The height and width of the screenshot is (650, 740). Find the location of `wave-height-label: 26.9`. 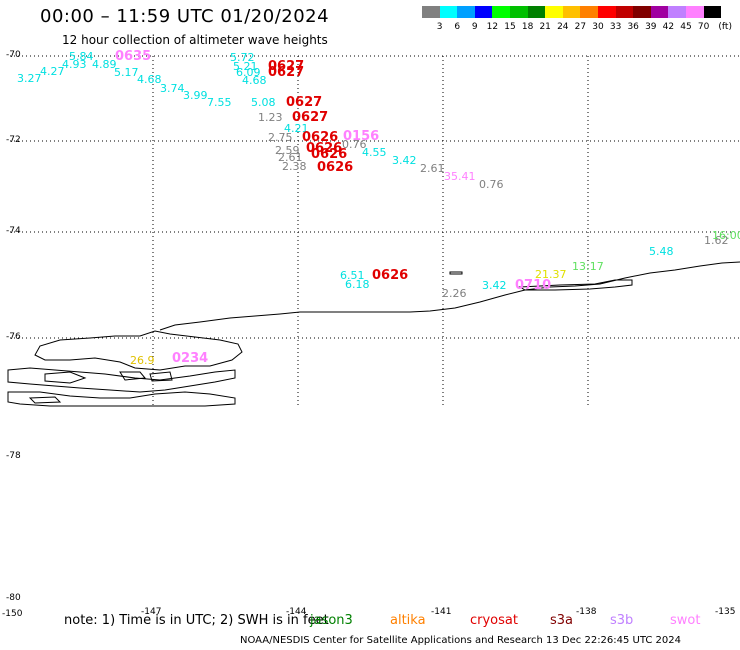

wave-height-label: 26.9 is located at coordinates (142, 360).